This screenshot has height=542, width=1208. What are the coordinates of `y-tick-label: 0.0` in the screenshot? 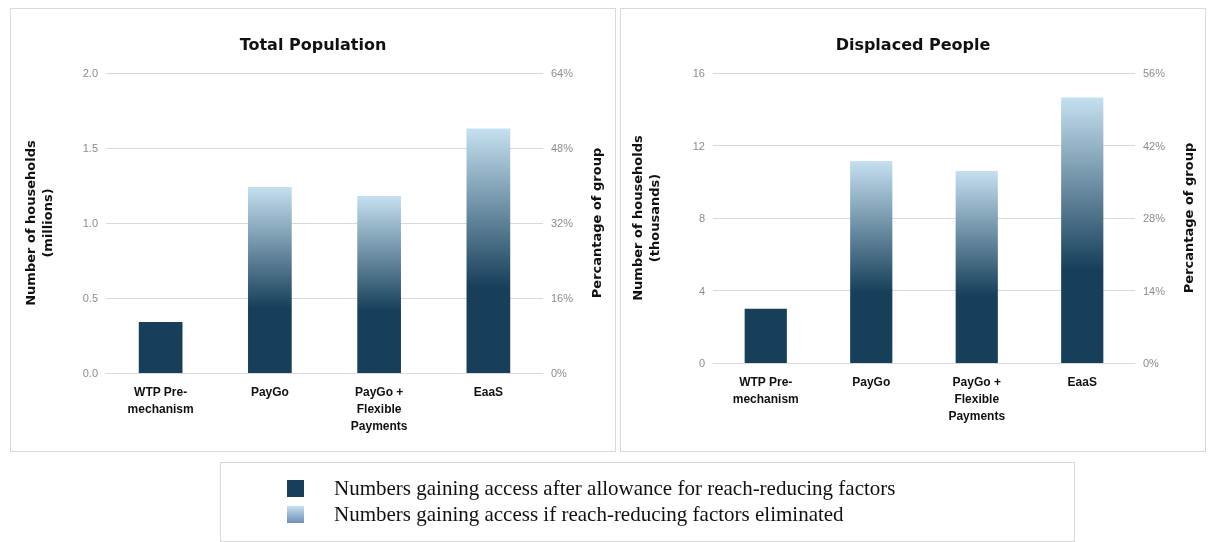 It's located at (90, 373).